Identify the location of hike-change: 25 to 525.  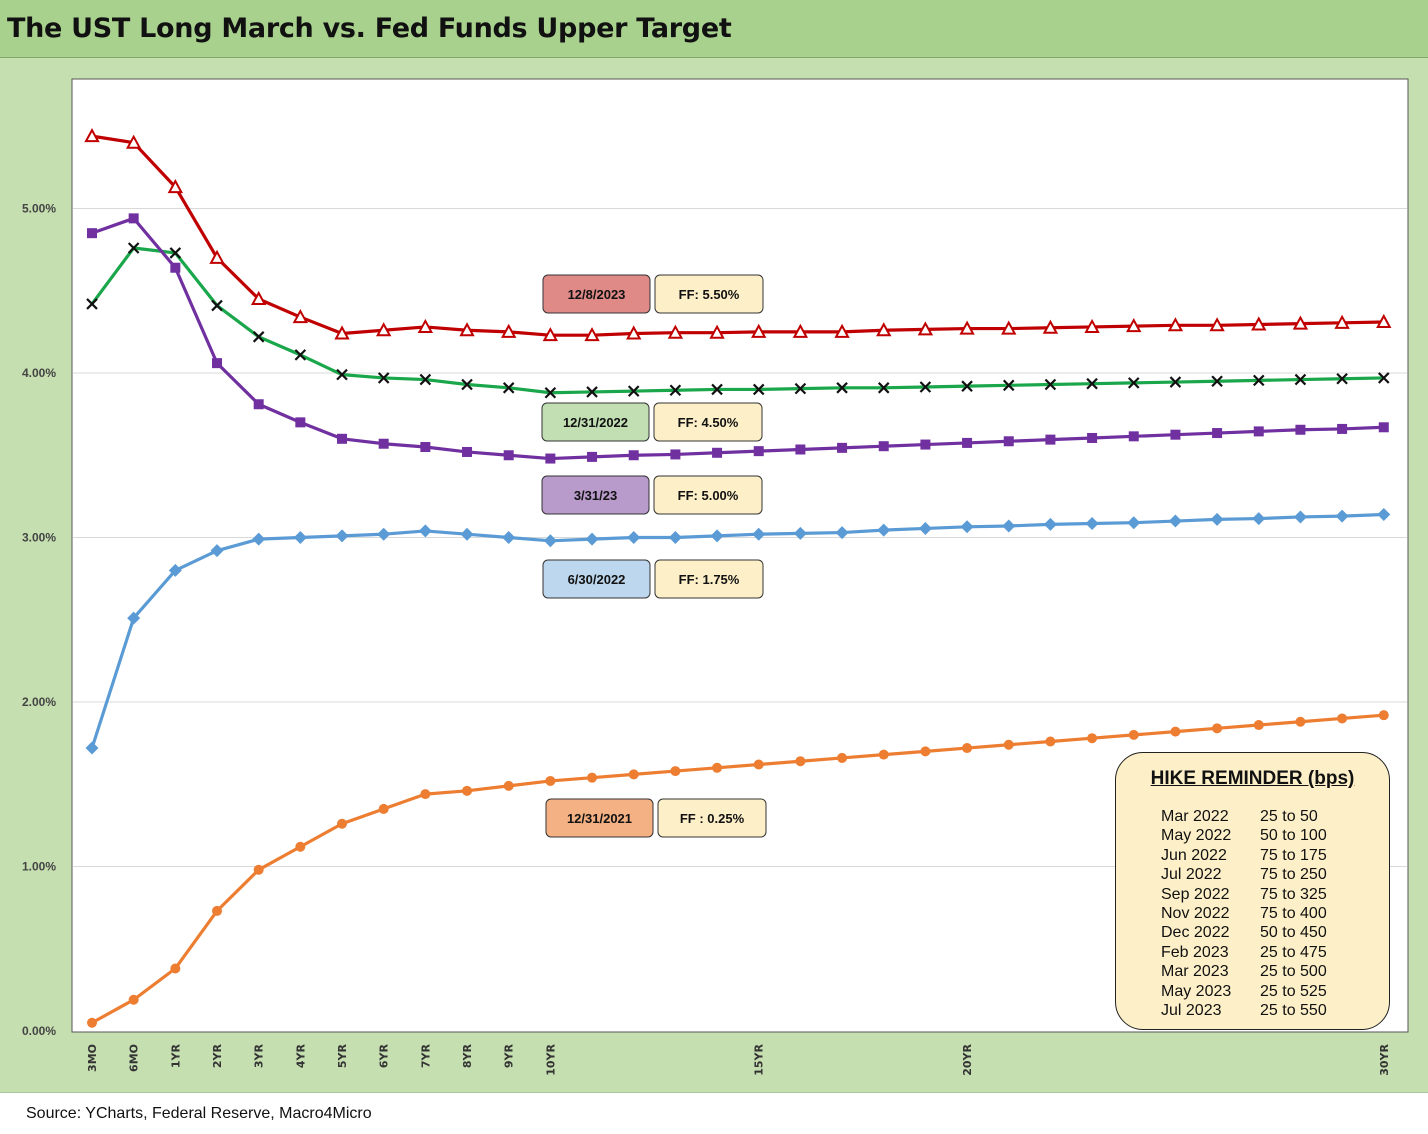
(1293, 991).